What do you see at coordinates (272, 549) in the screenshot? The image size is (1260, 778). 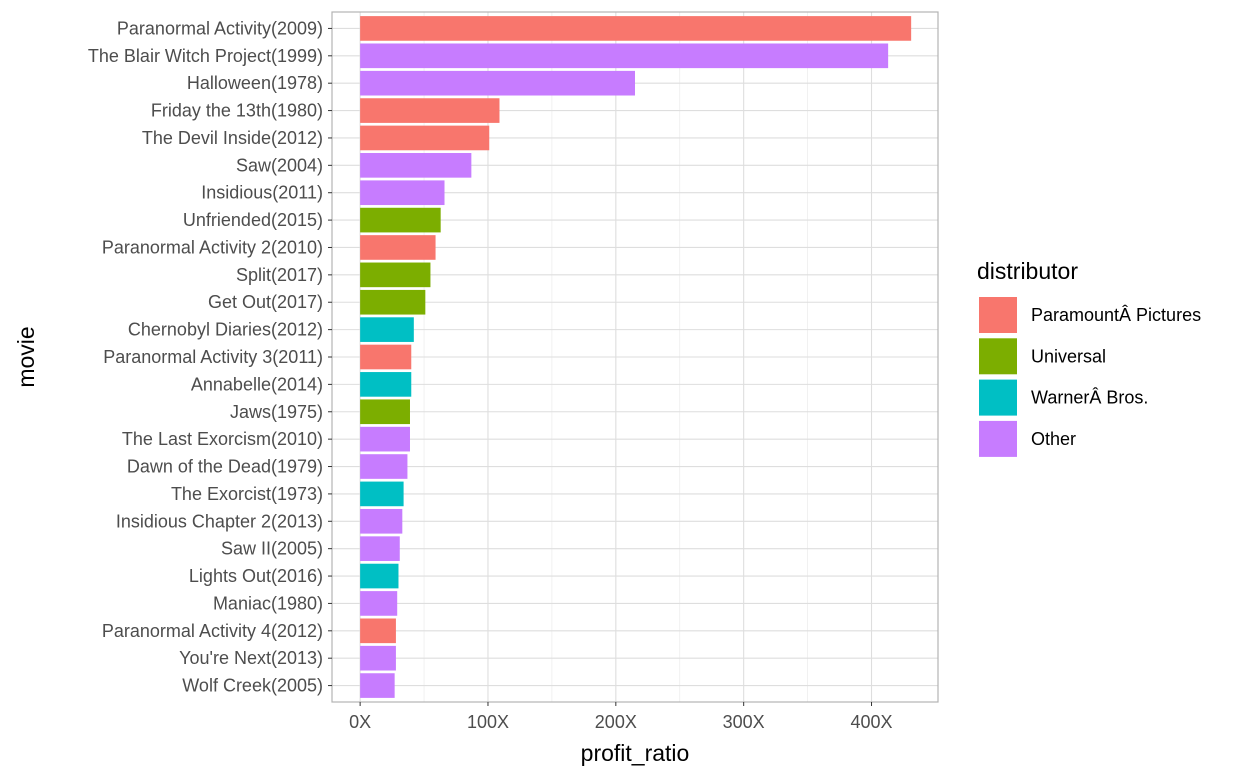 I see `y-tick-label: Saw II(2005)` at bounding box center [272, 549].